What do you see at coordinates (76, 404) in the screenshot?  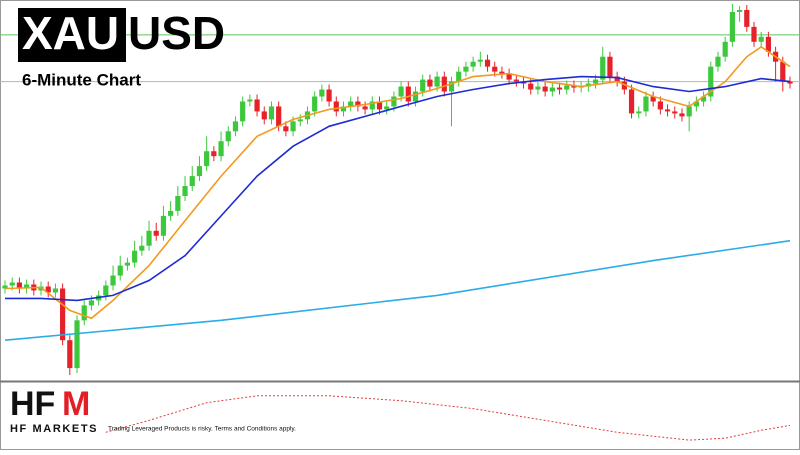 I see `logo-right: M` at bounding box center [76, 404].